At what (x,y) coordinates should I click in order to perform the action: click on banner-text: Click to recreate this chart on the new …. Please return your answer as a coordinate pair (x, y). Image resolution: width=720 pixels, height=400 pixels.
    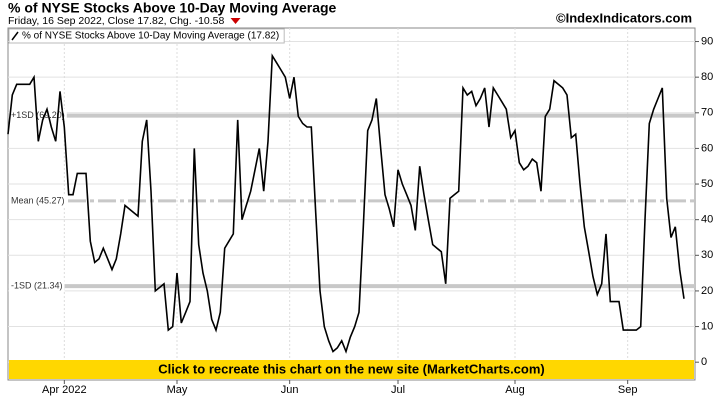
    Looking at the image, I should click on (351, 368).